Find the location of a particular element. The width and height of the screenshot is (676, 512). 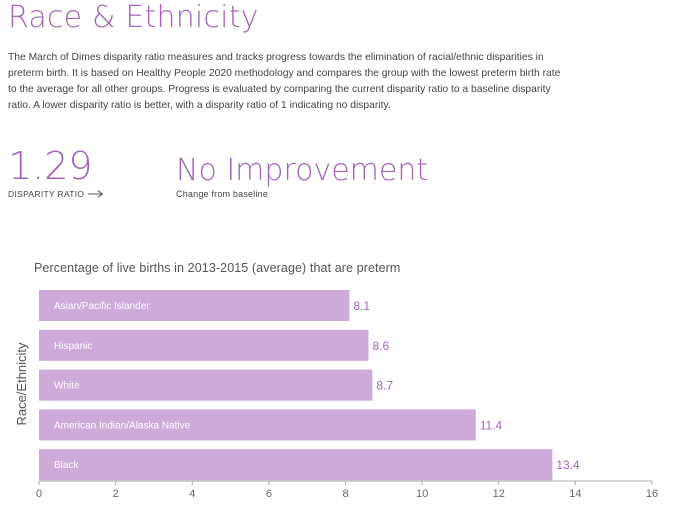

x-tick-label: 8 is located at coordinates (345, 494).